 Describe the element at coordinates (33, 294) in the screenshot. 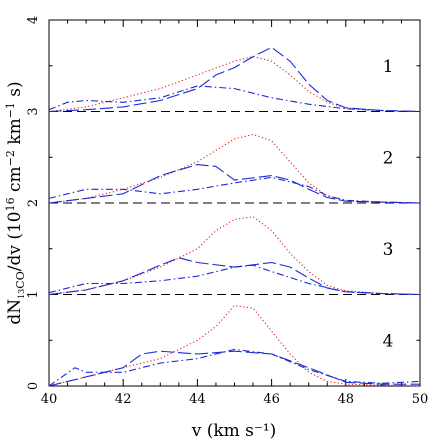

I see `y-tick-label: 1` at that location.